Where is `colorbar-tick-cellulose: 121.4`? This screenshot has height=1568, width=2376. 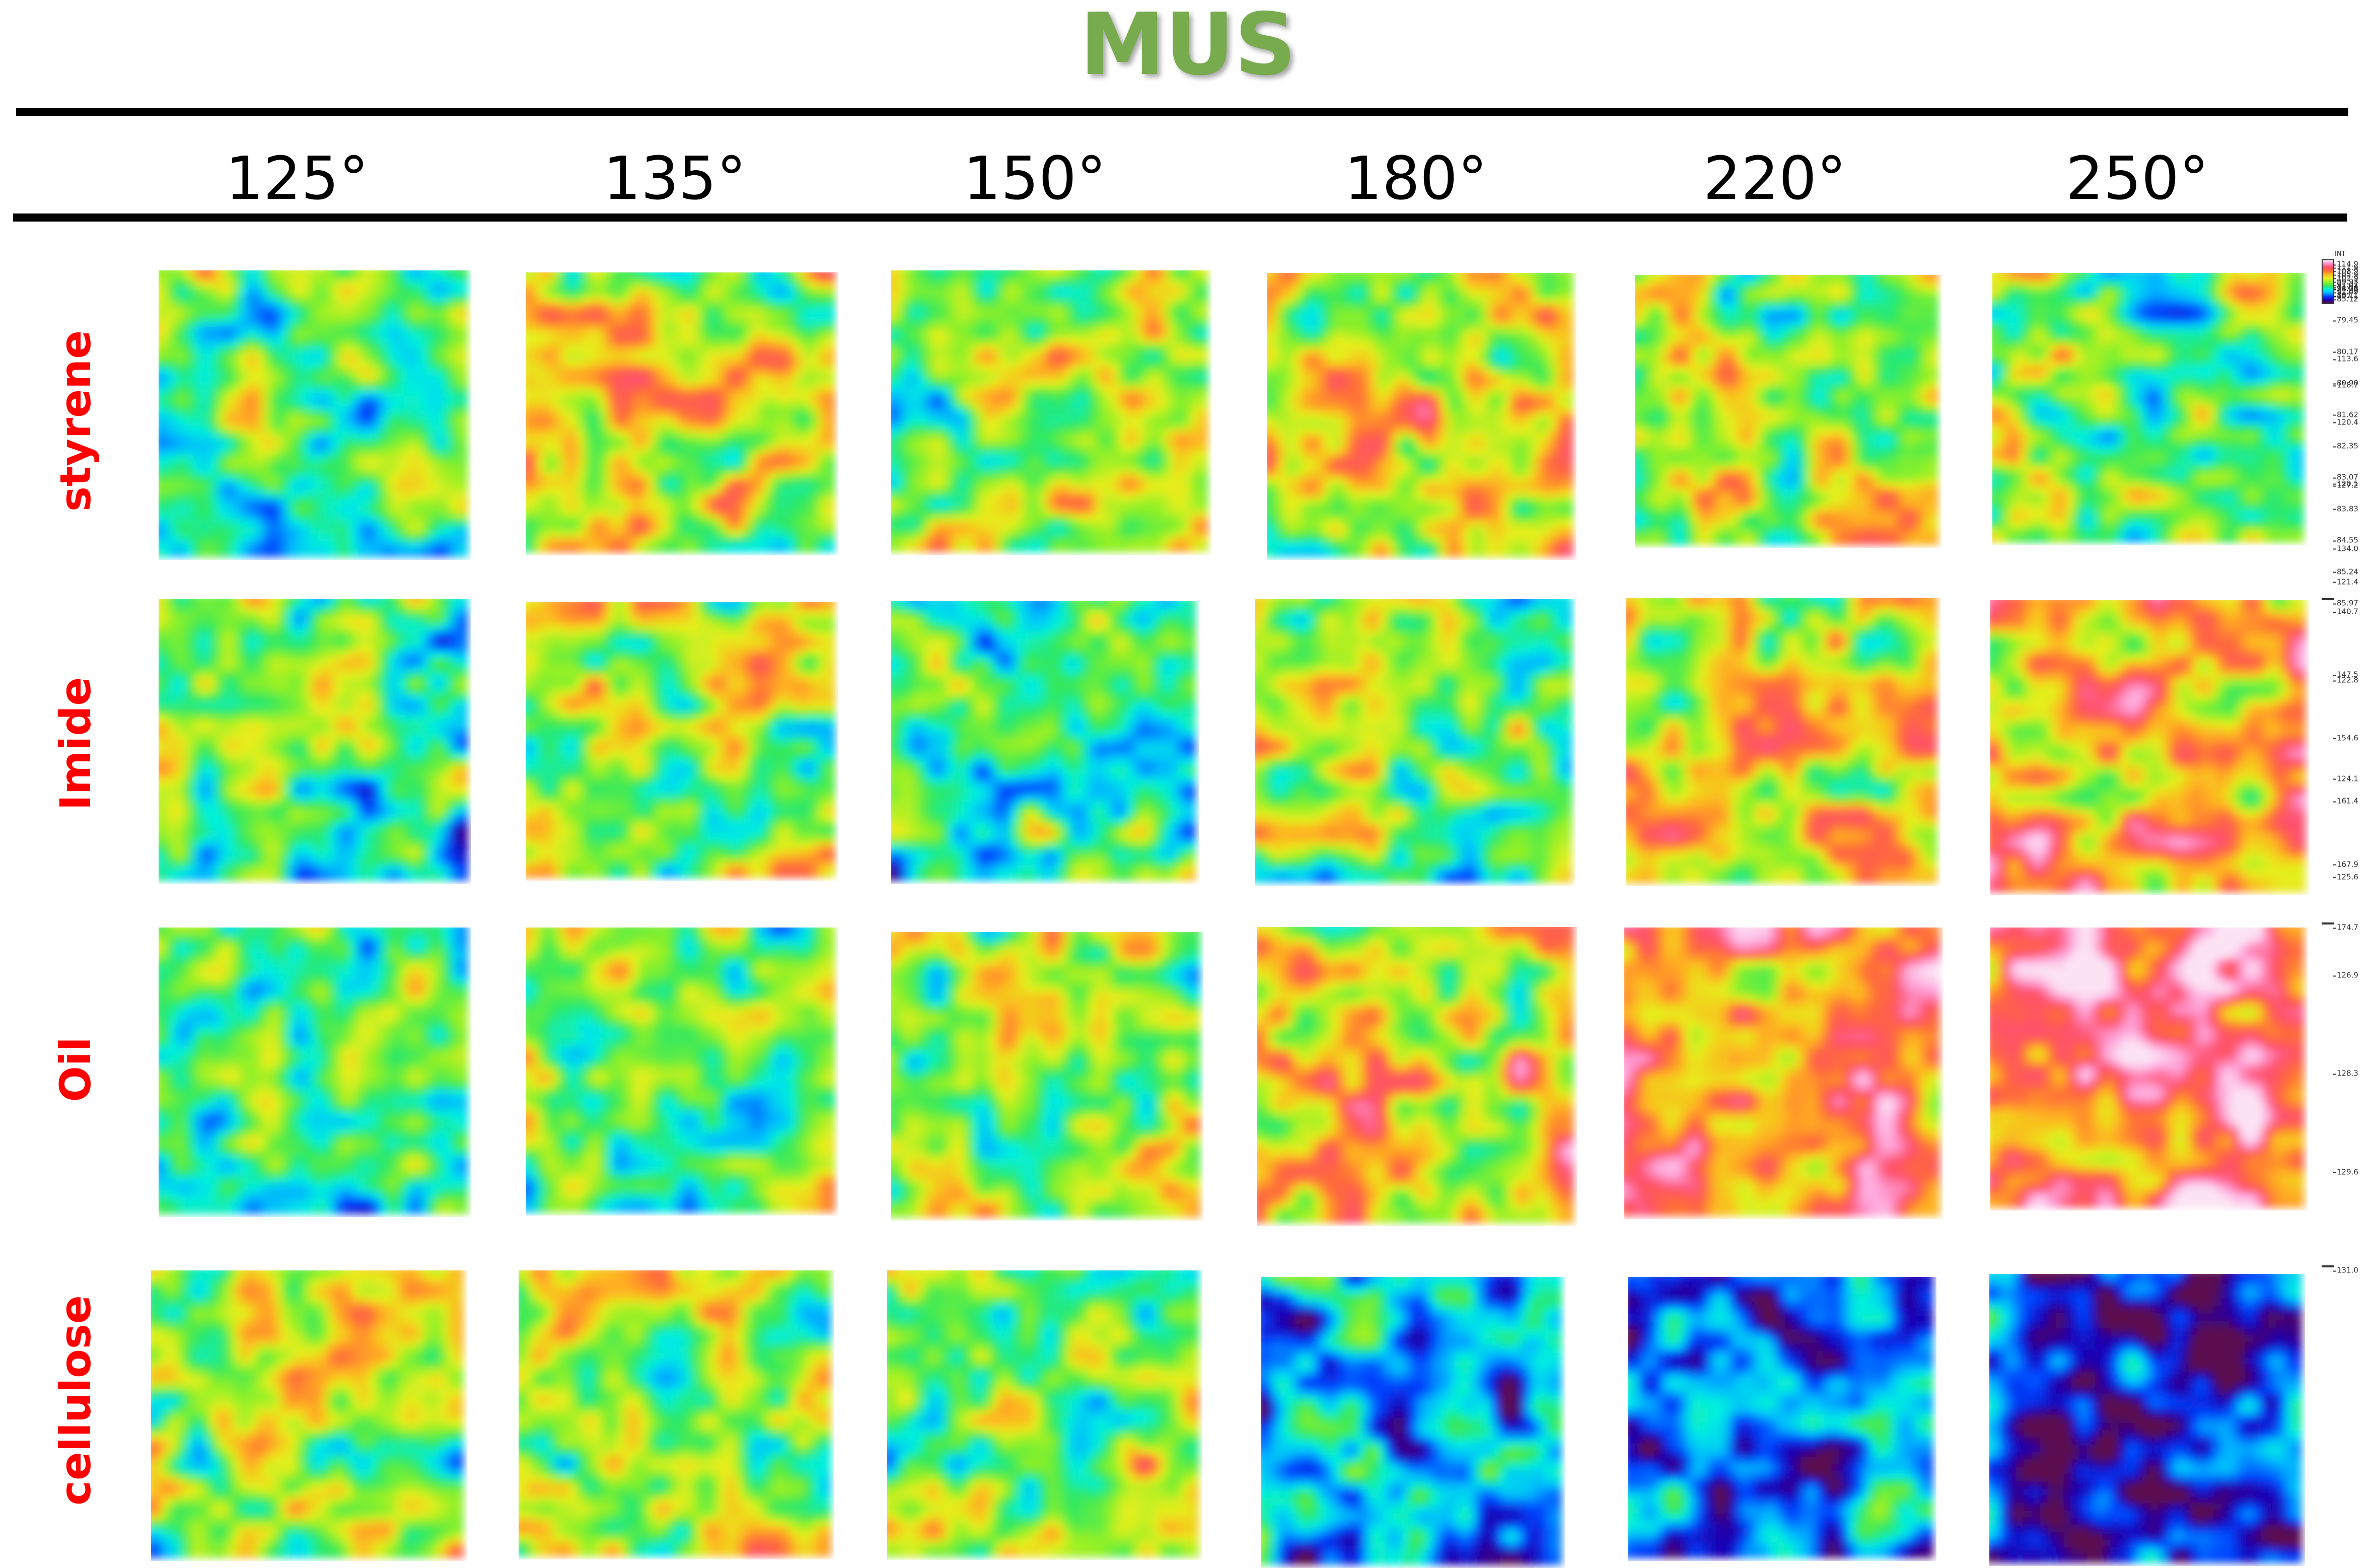
colorbar-tick-cellulose: 121.4 is located at coordinates (2346, 582).